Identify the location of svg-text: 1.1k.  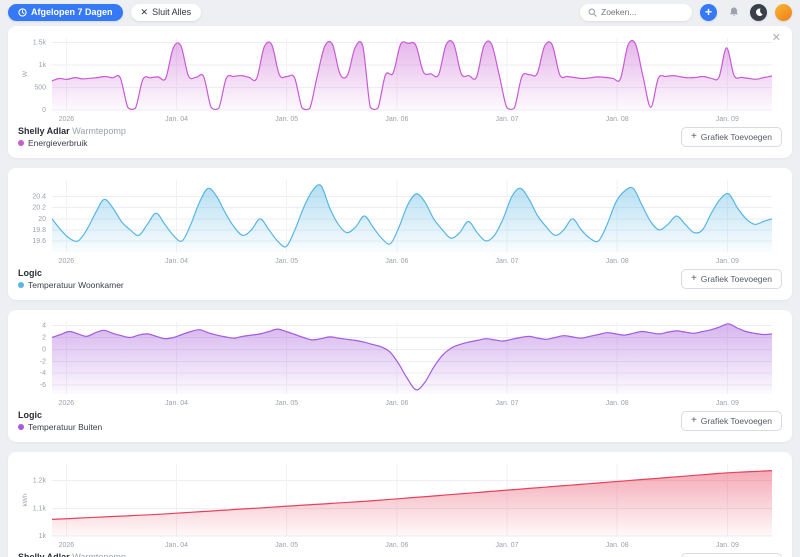
(40, 508).